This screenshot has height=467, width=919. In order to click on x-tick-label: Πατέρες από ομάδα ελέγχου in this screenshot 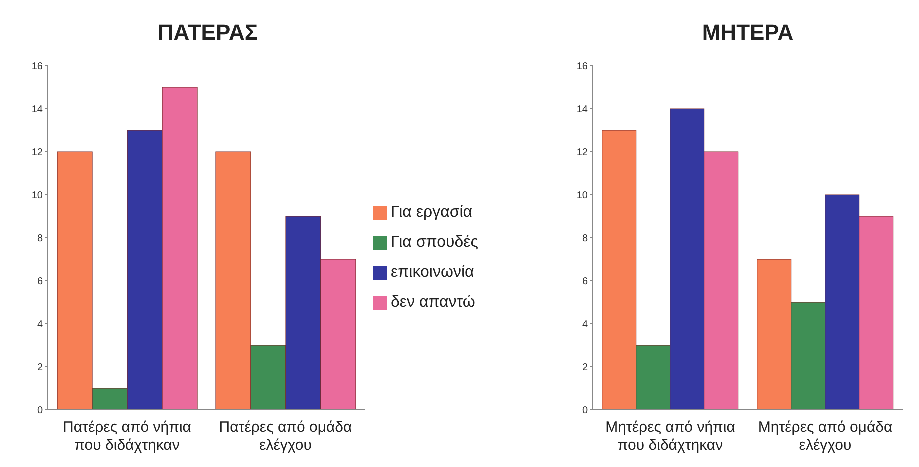, I will do `click(286, 436)`.